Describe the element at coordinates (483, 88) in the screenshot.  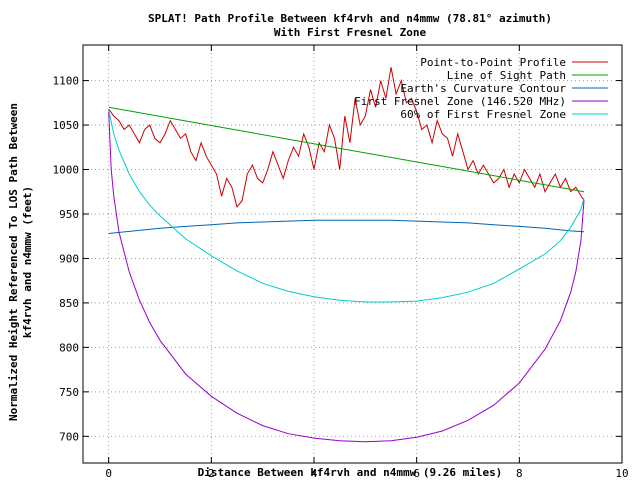
I see `legend-label: Earth's Curvature Contour` at that location.